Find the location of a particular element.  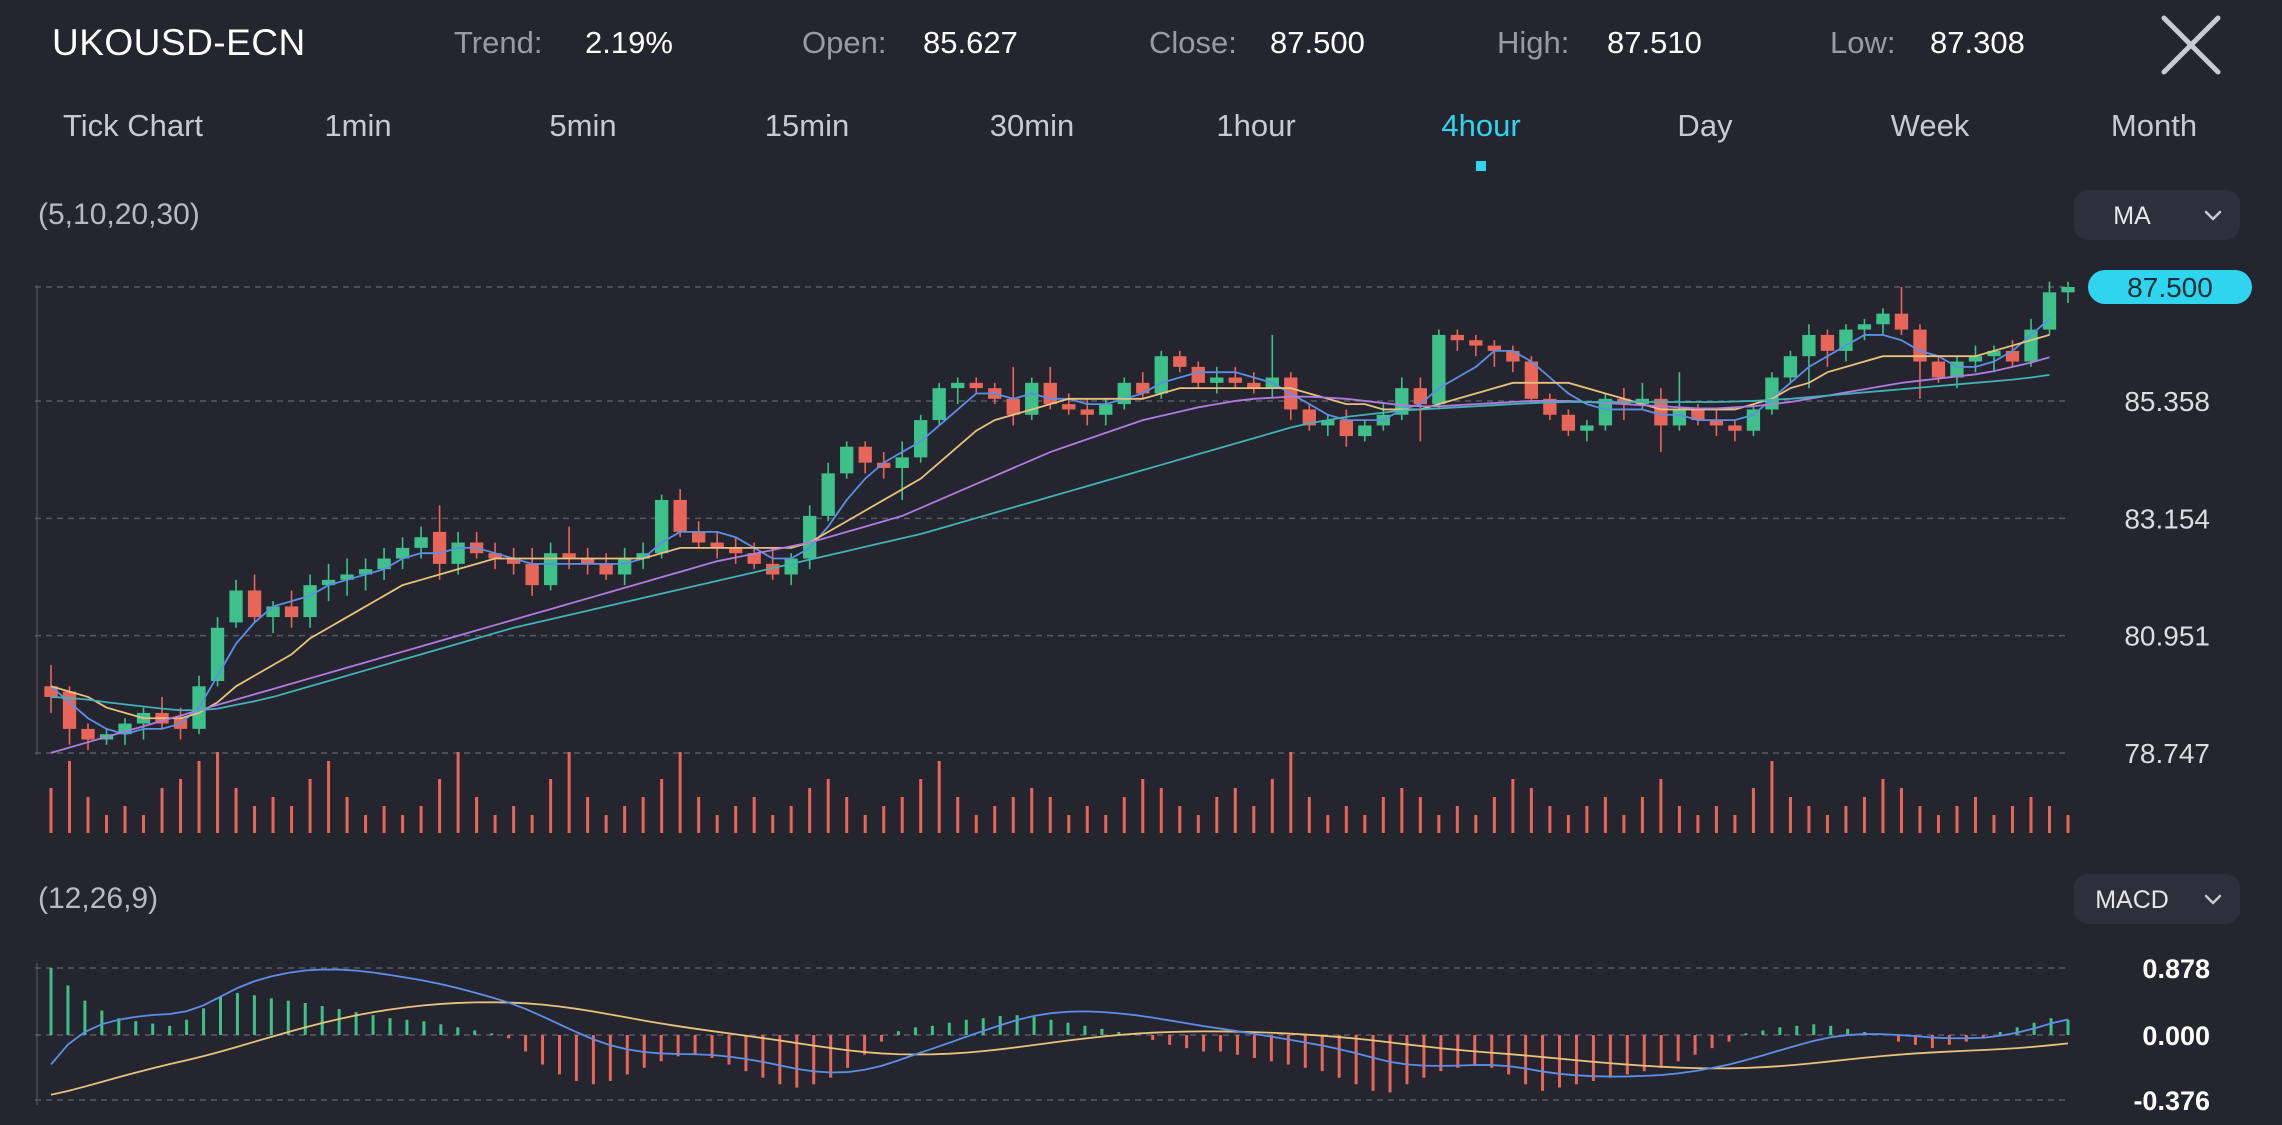

tab-month: Month is located at coordinates (2154, 125).